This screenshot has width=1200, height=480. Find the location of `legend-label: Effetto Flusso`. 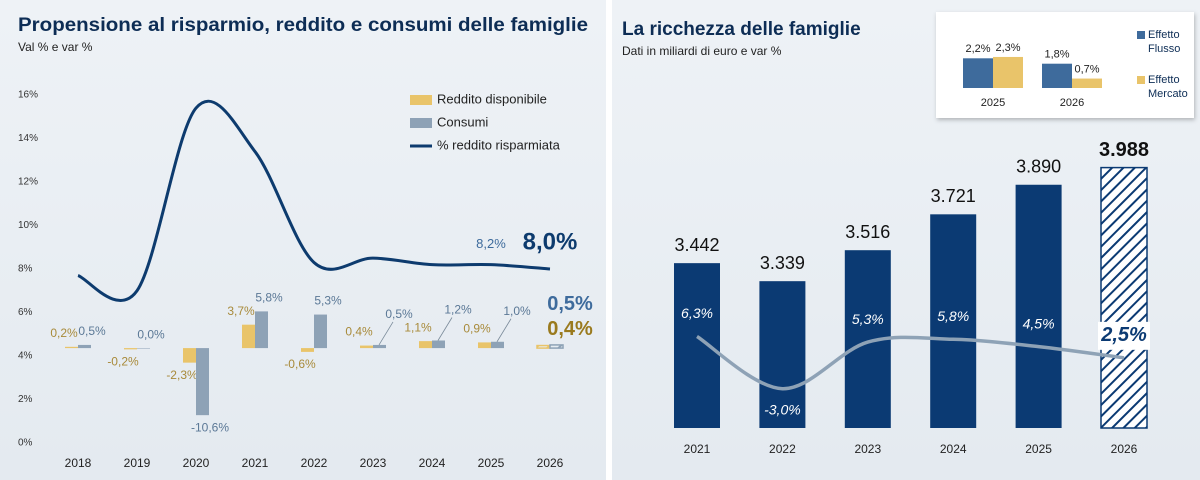

legend-label: Effetto Flusso is located at coordinates (1164, 42).